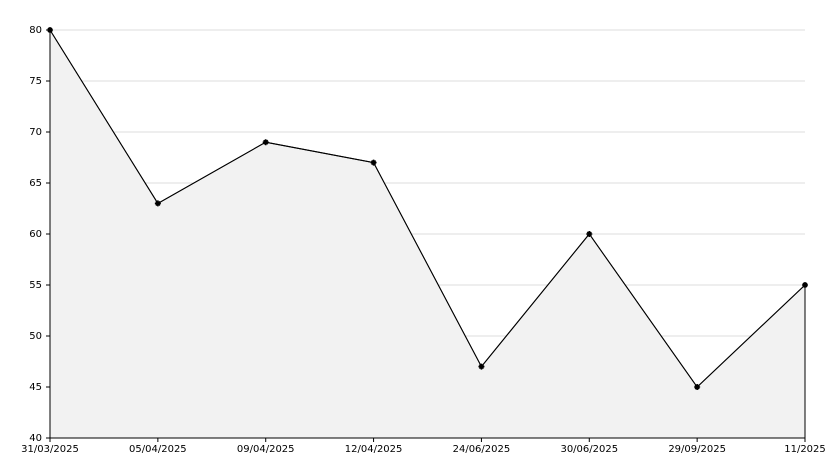 The width and height of the screenshot is (834, 468). I want to click on x-tick-label: 24/06/2025, so click(482, 449).